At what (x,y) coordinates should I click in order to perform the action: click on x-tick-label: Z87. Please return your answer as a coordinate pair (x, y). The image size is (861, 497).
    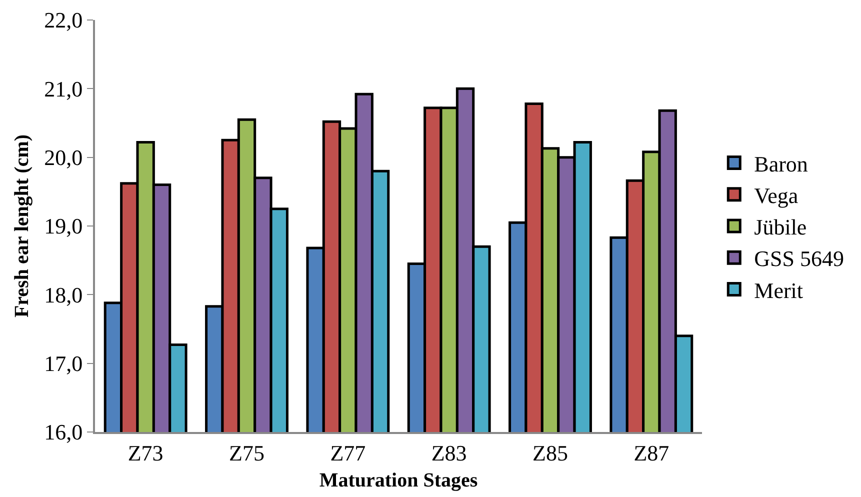
    Looking at the image, I should click on (652, 453).